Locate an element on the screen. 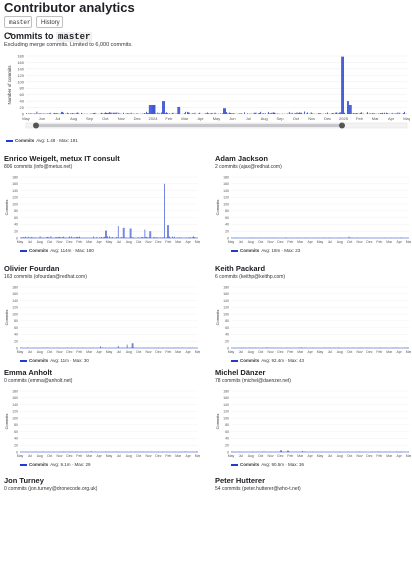 The image size is (412, 576). legend-label: Commits is located at coordinates (38, 464).